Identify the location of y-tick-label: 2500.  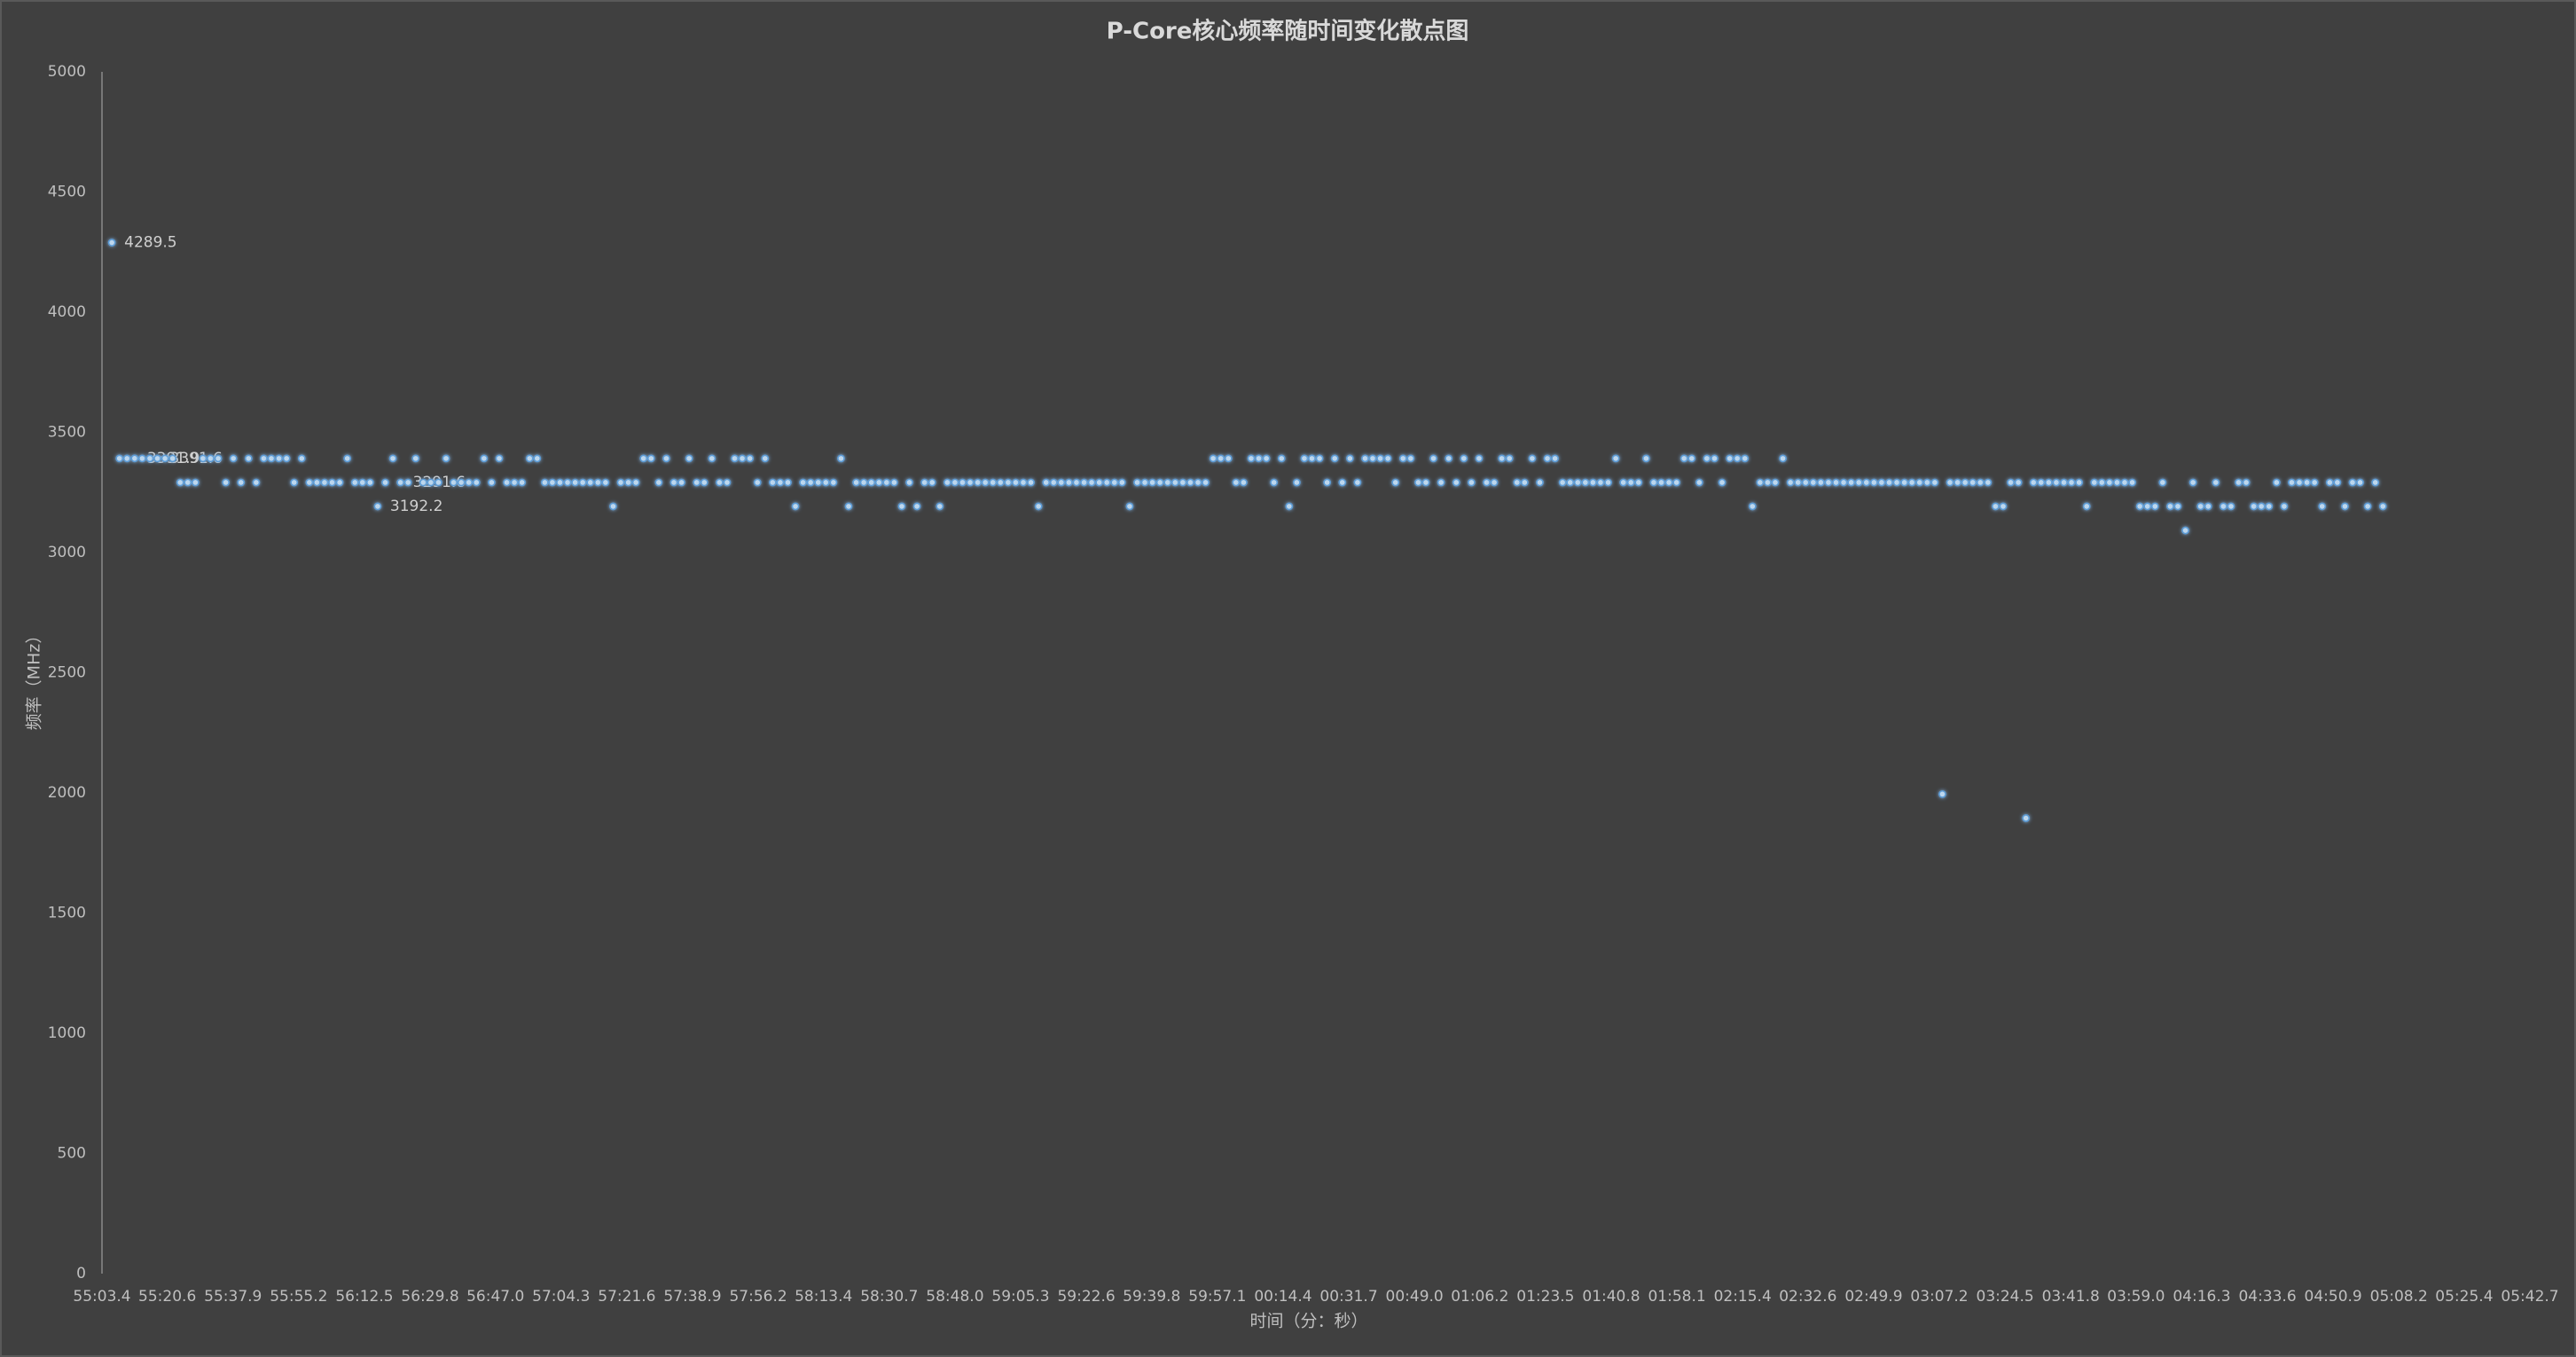
(67, 673).